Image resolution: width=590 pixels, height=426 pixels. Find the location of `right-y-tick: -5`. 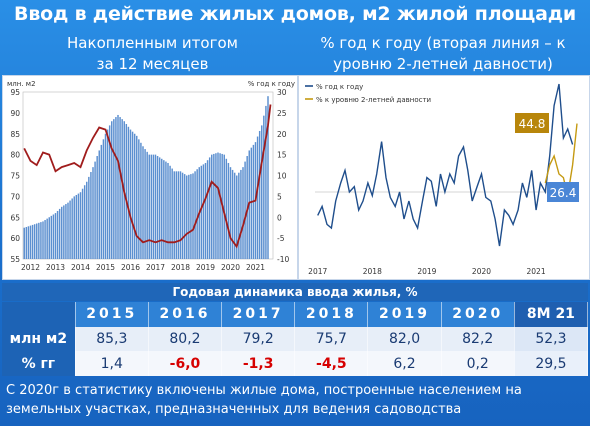

right-y-tick: -5 is located at coordinates (281, 238).